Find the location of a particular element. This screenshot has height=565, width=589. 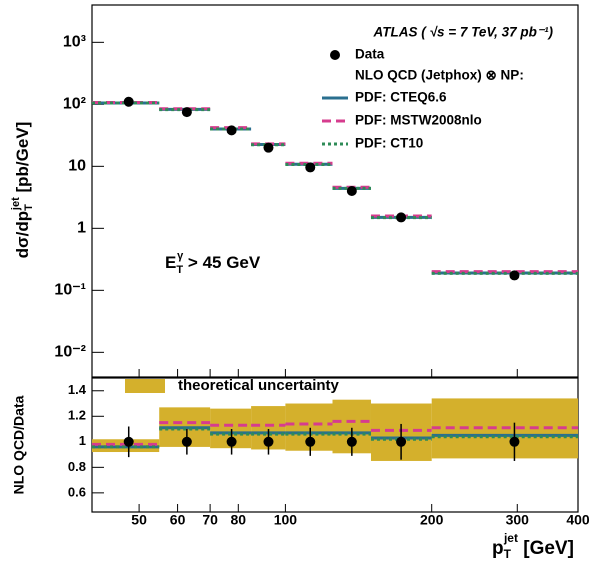

legend-header: NLO QCD (Jetphox) ⊗ NP: is located at coordinates (439, 75).